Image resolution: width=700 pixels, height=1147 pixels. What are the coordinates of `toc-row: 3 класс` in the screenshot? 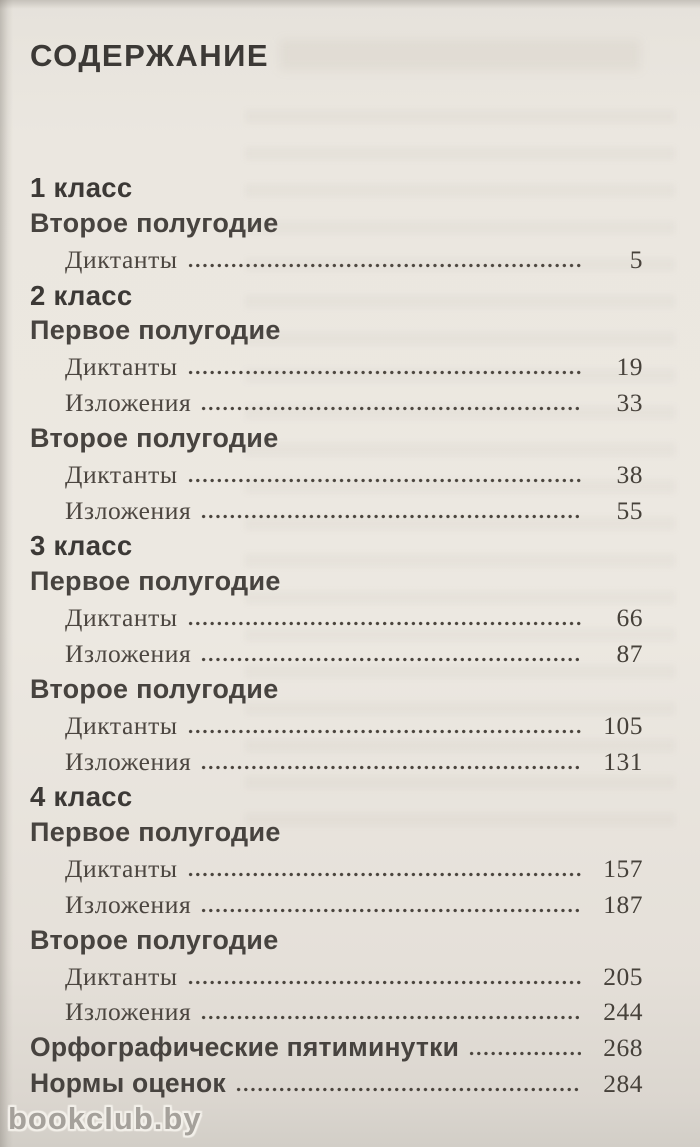 It's located at (336, 546).